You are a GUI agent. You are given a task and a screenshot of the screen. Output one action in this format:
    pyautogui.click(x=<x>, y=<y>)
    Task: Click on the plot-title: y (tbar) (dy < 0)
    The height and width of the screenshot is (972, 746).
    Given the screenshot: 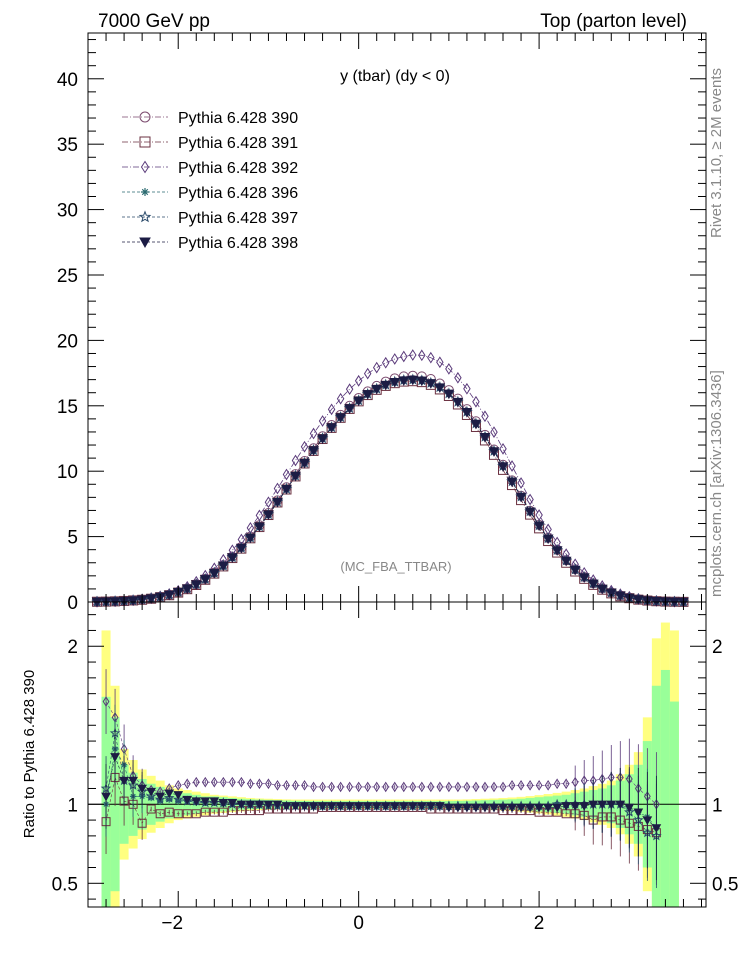 What is the action you would take?
    pyautogui.click(x=395, y=76)
    